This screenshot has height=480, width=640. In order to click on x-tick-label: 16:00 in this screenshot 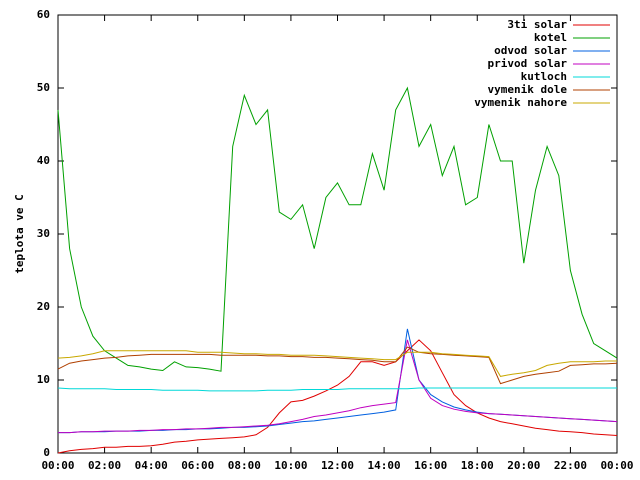, I will do `click(430, 465)`.